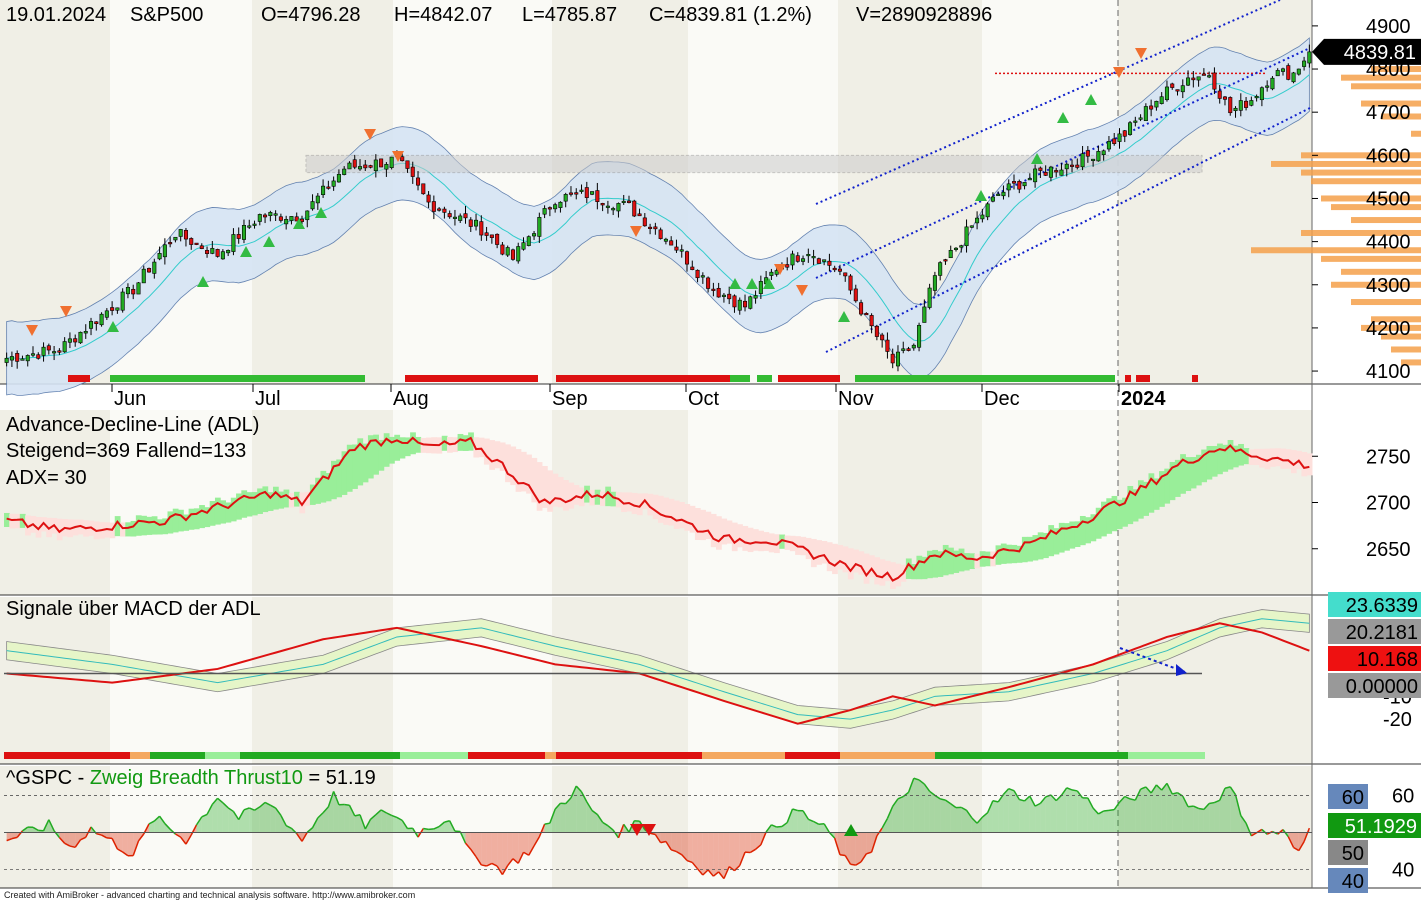 The width and height of the screenshot is (1421, 902). What do you see at coordinates (1353, 854) in the screenshot?
I see `zweig-value-label: 50` at bounding box center [1353, 854].